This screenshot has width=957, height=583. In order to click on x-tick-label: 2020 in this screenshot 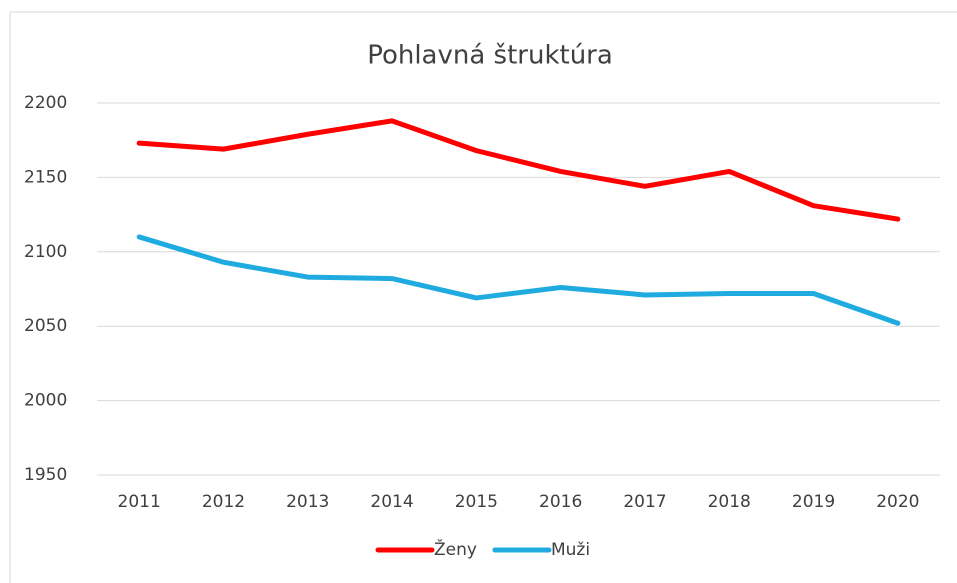, I will do `click(897, 502)`.